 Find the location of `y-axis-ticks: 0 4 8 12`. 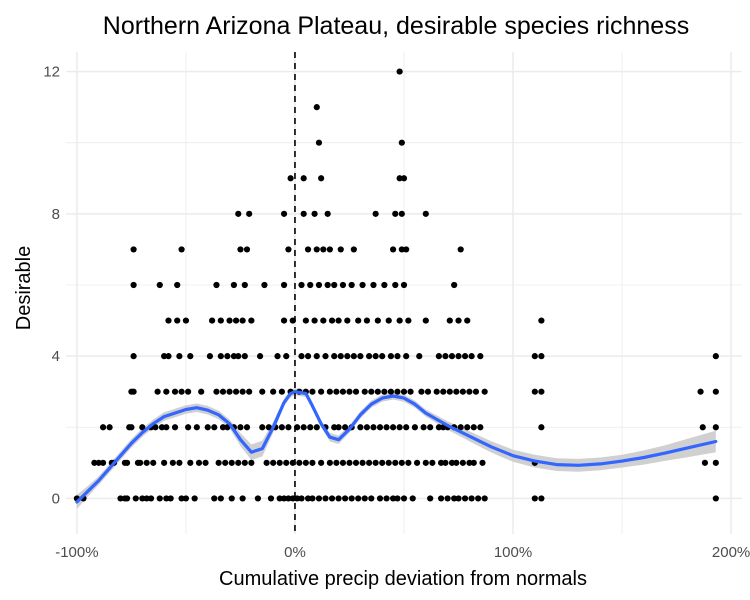

y-axis-ticks: 0 4 8 12 is located at coordinates (51, 286).